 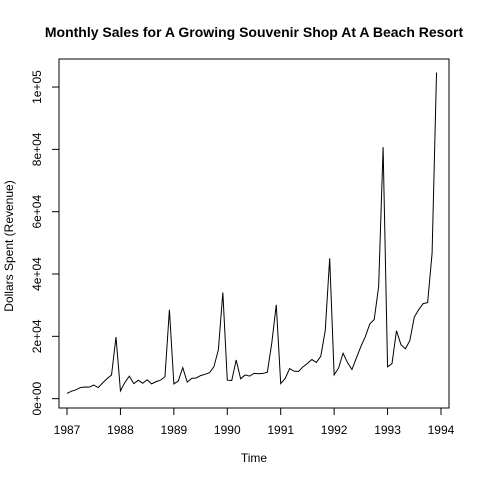 What do you see at coordinates (334, 430) in the screenshot?
I see `x-tick-label-5: 1992` at bounding box center [334, 430].